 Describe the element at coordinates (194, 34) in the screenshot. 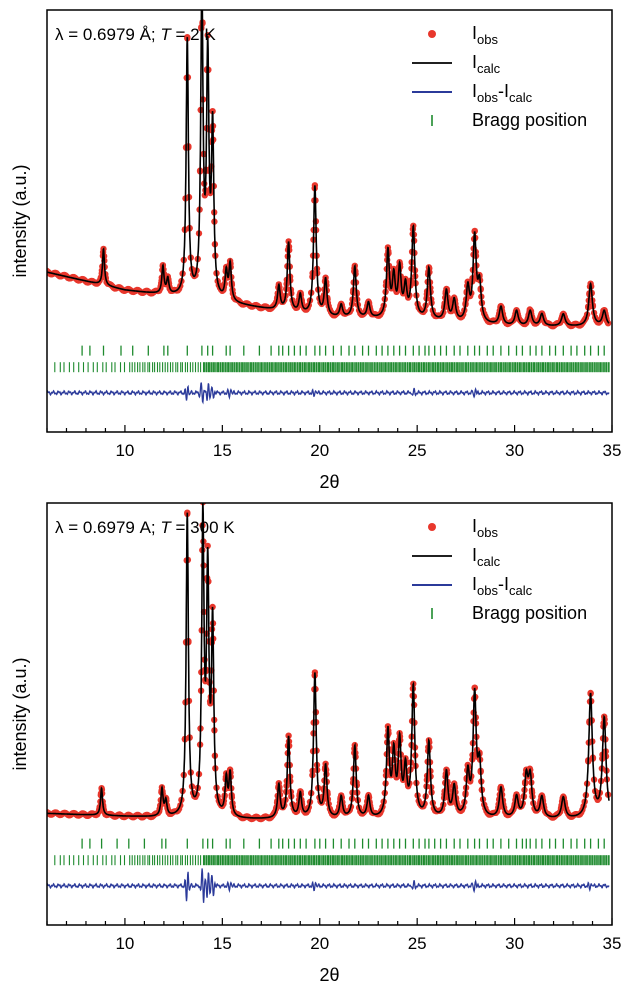

I see `annotation-suffix: = 2 K` at that location.